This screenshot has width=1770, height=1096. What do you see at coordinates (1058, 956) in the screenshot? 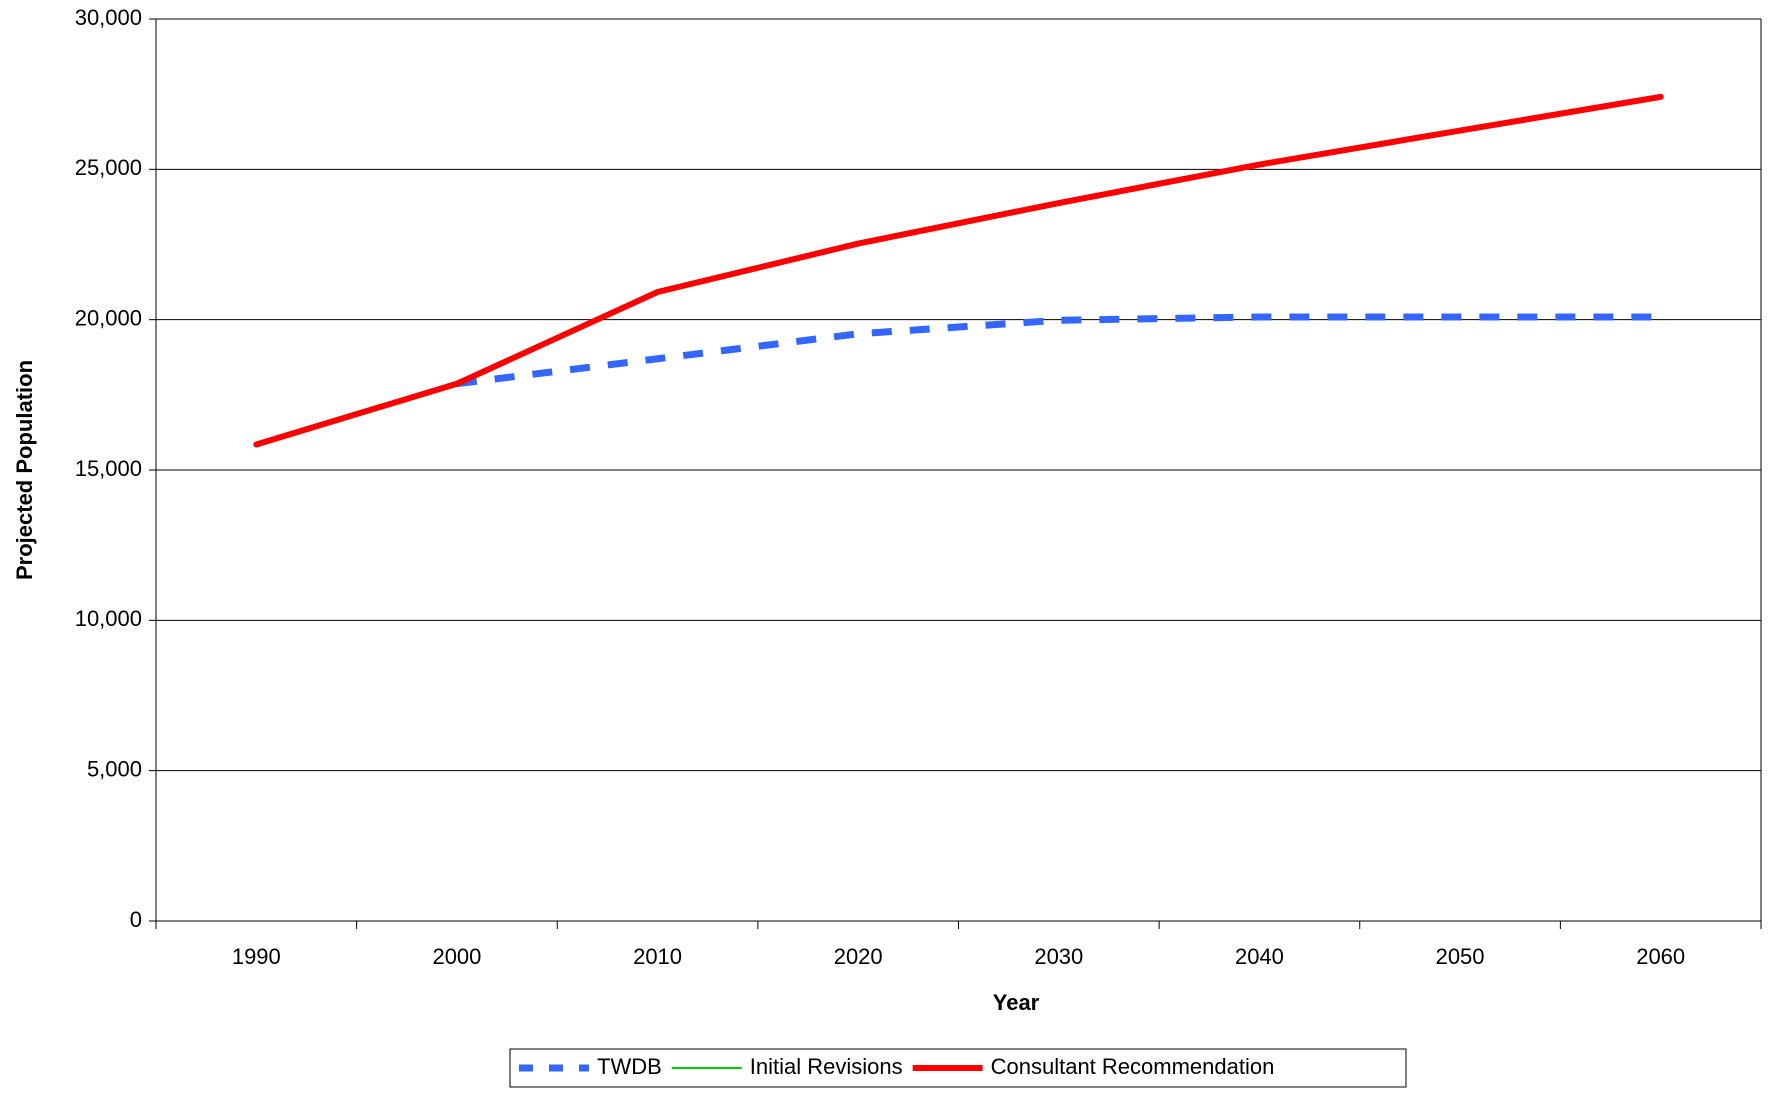
I see `x-tick-label: 2030` at bounding box center [1058, 956].